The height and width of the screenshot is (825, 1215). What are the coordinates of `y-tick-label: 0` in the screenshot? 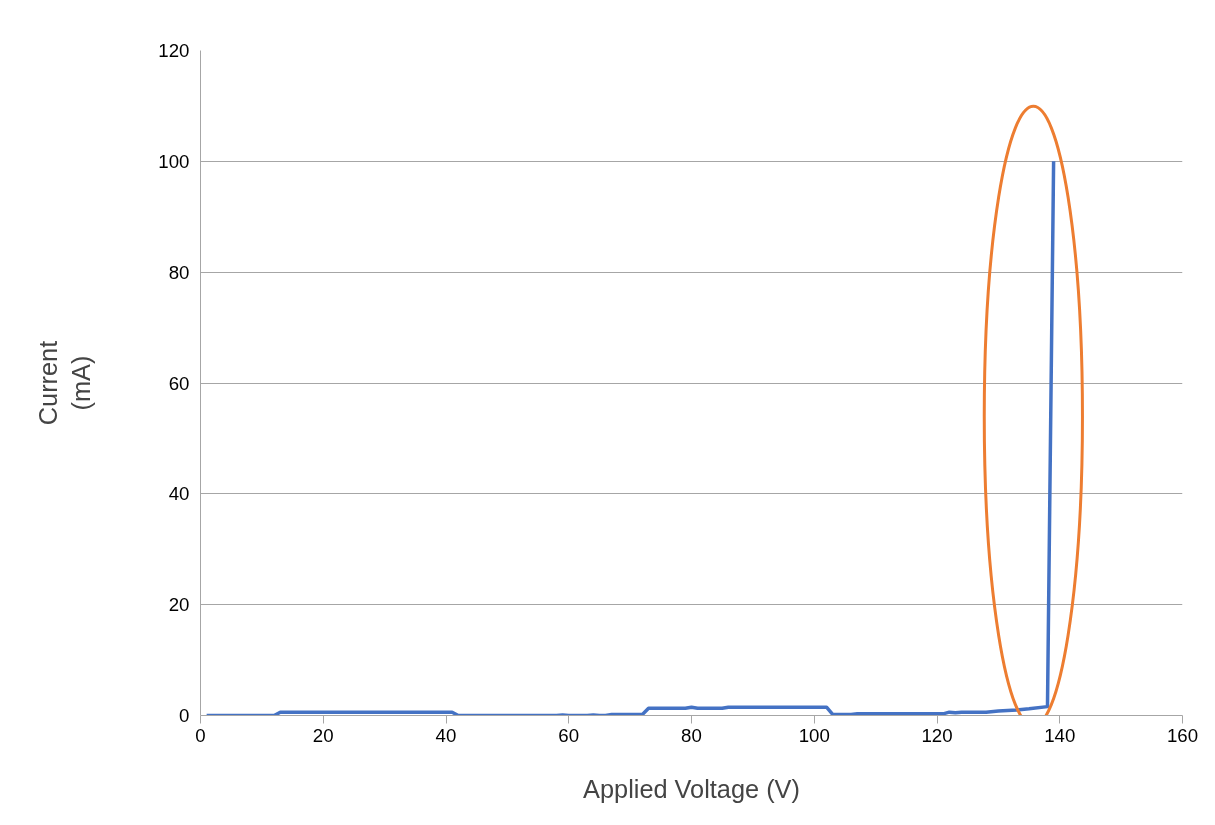 It's located at (184, 715).